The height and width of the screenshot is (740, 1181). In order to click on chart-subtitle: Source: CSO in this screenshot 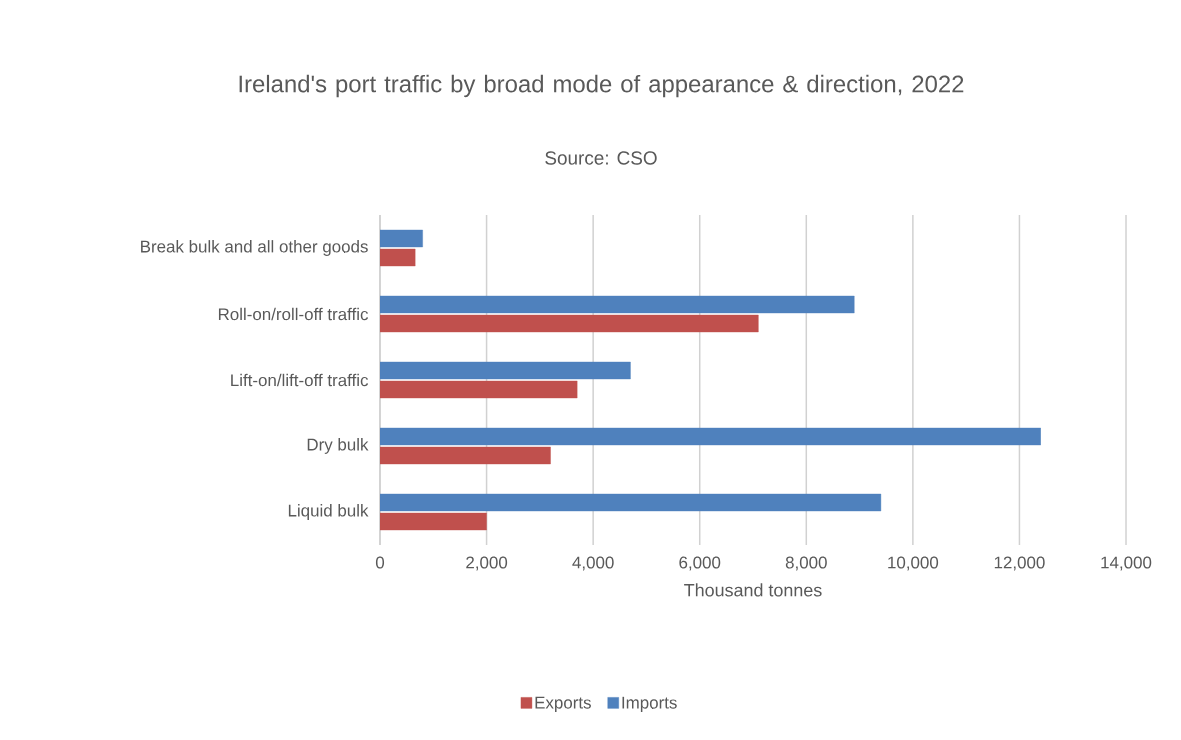, I will do `click(601, 158)`.